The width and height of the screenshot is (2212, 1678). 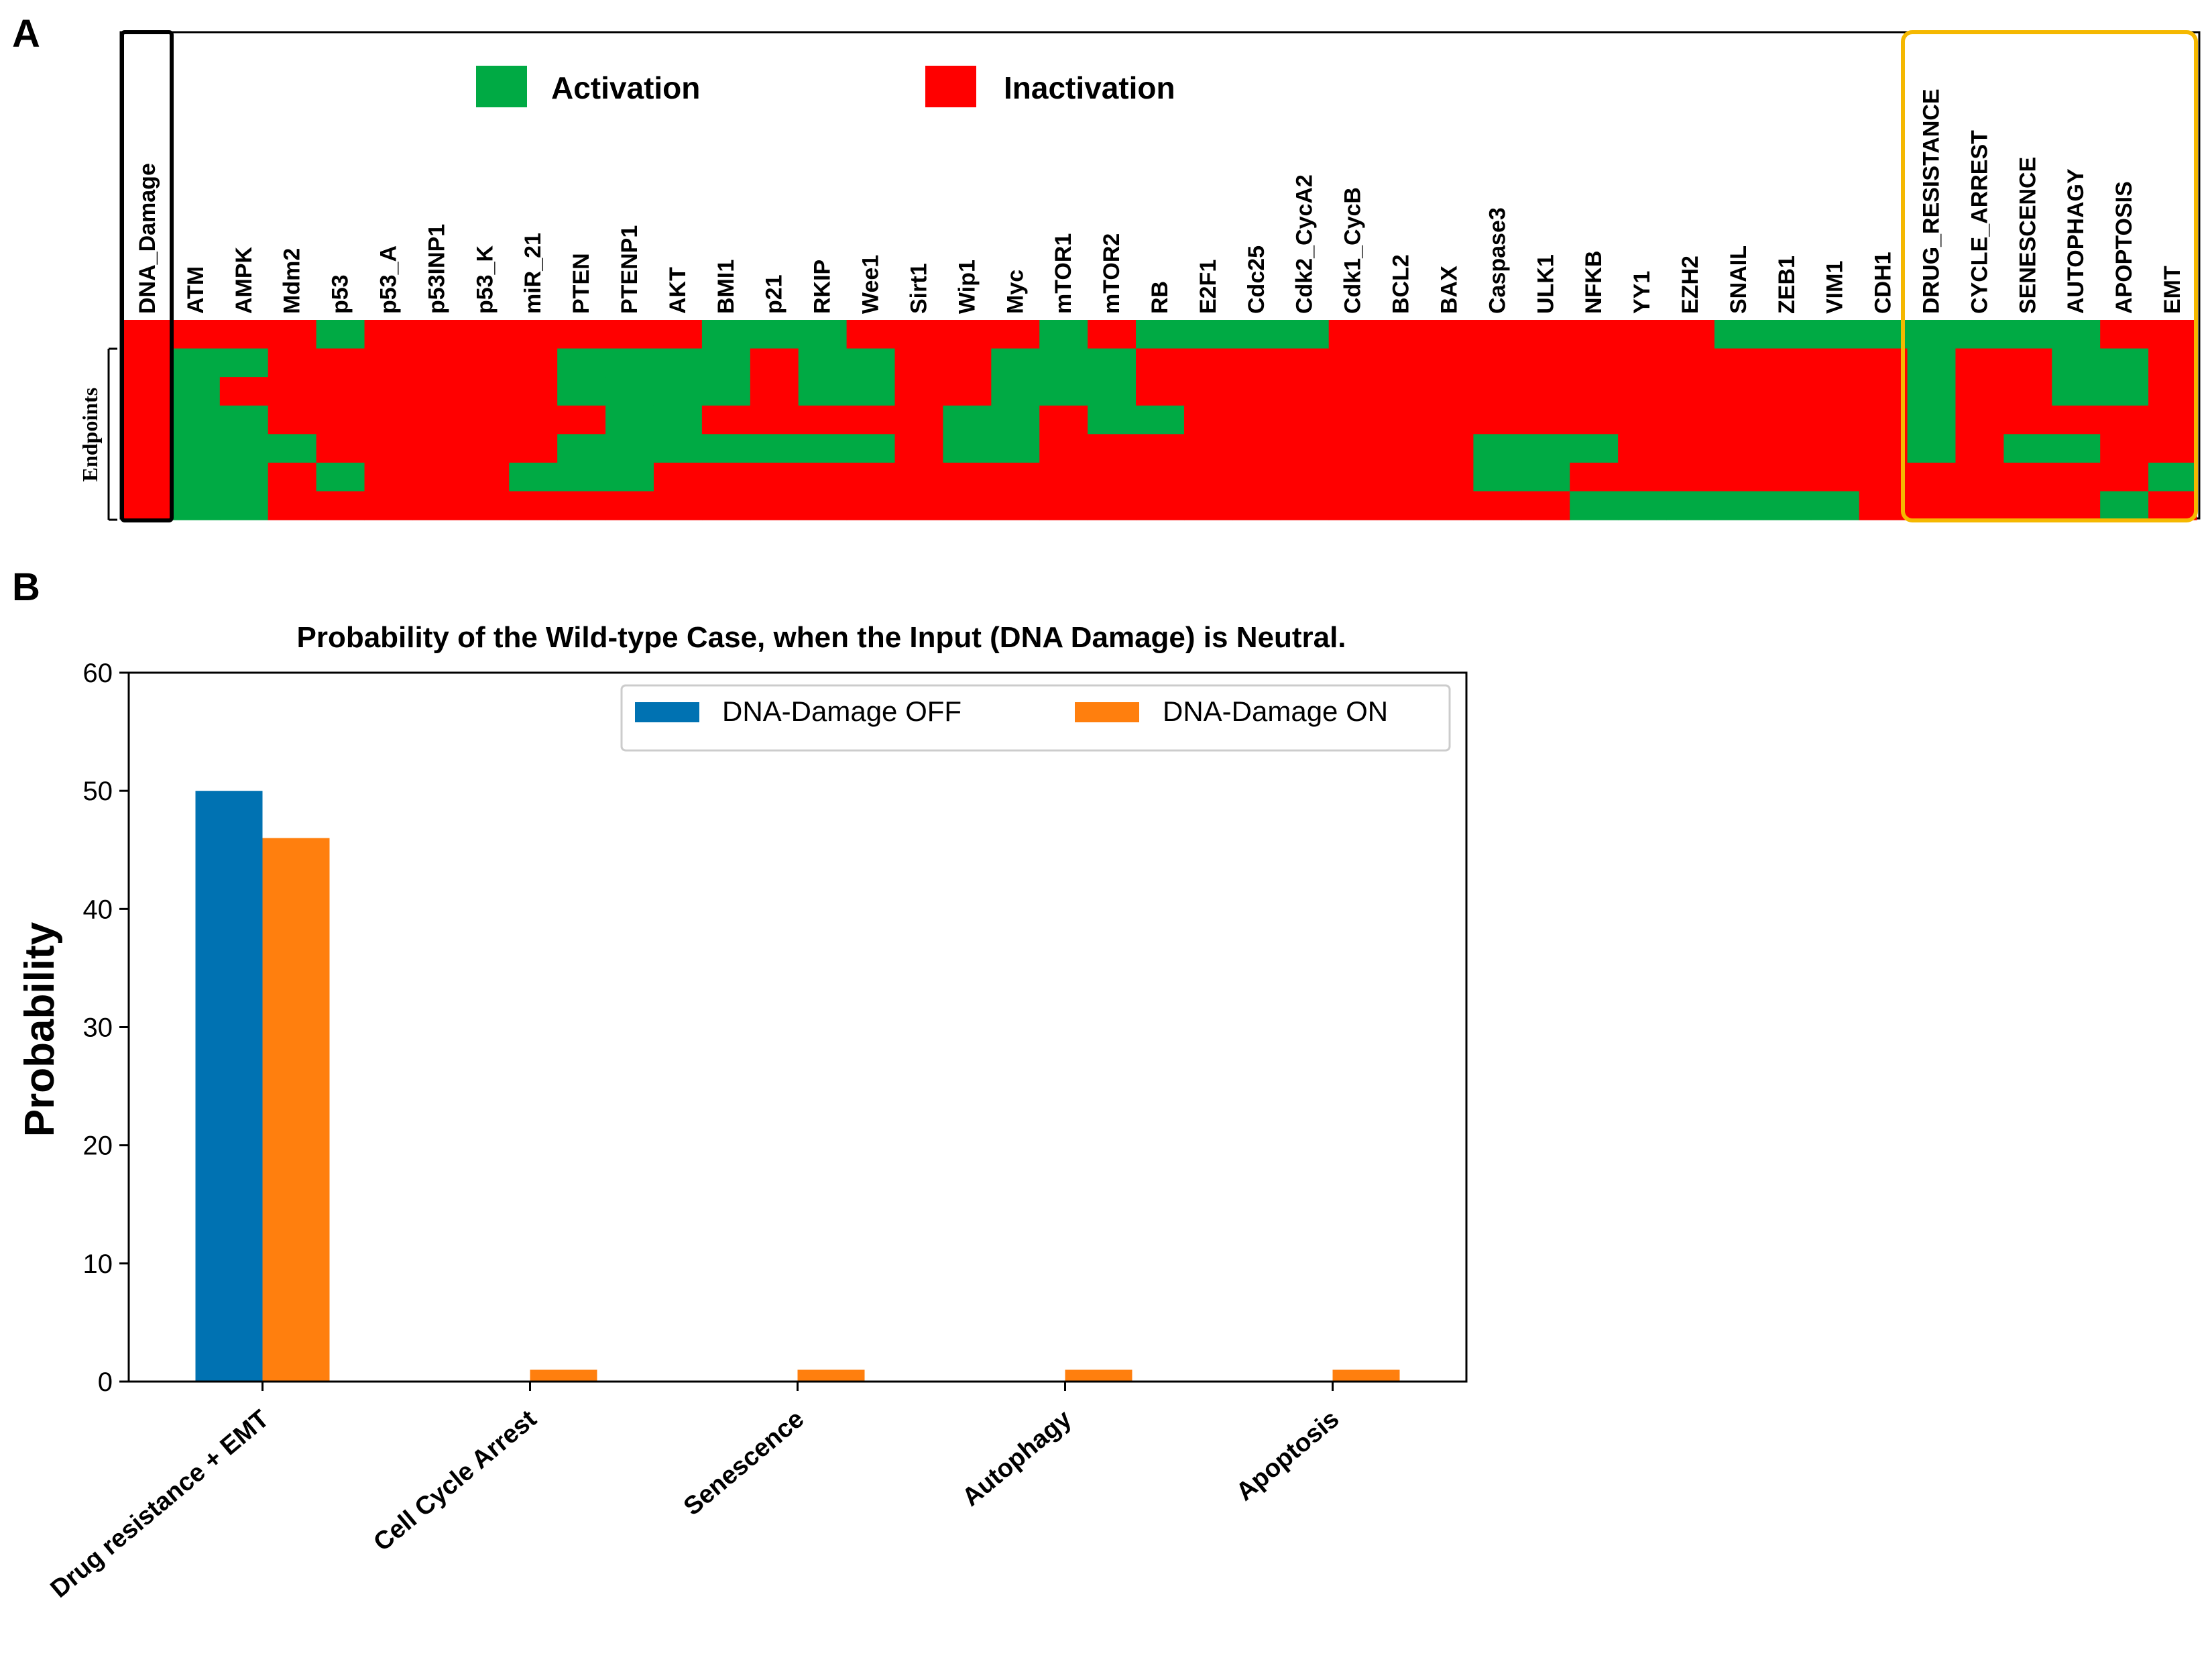 What do you see at coordinates (1305, 505) in the screenshot?
I see `heatmap-cell-r7-cdk2-cyca2` at bounding box center [1305, 505].